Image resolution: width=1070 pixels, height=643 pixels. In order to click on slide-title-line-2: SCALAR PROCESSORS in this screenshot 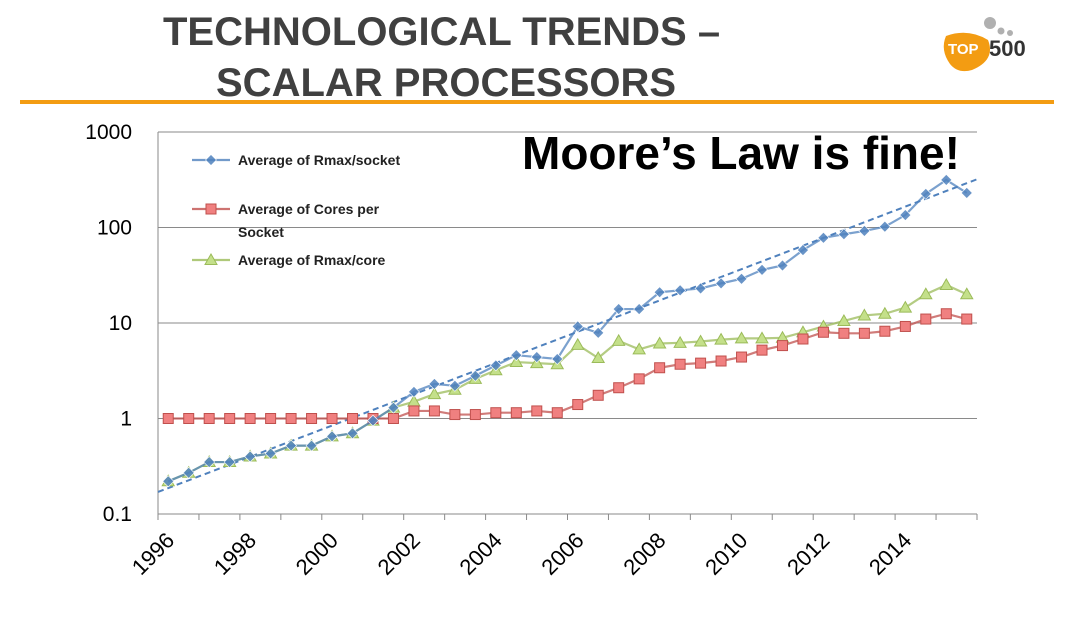, I will do `click(446, 83)`.